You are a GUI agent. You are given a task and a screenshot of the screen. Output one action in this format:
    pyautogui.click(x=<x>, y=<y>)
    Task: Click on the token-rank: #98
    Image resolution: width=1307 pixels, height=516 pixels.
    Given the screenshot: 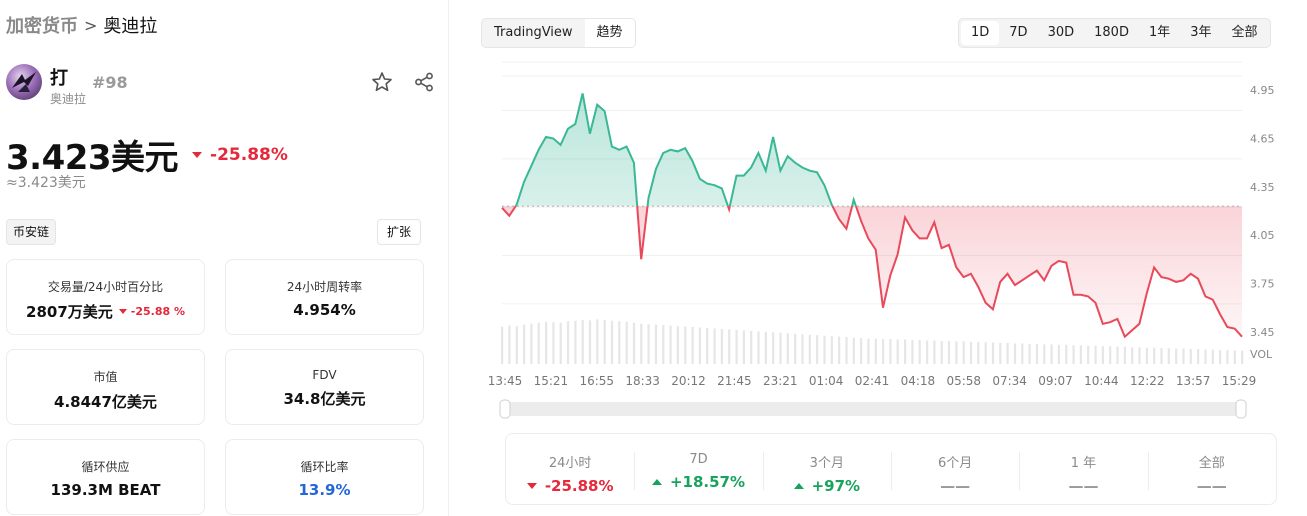 What is the action you would take?
    pyautogui.click(x=110, y=82)
    